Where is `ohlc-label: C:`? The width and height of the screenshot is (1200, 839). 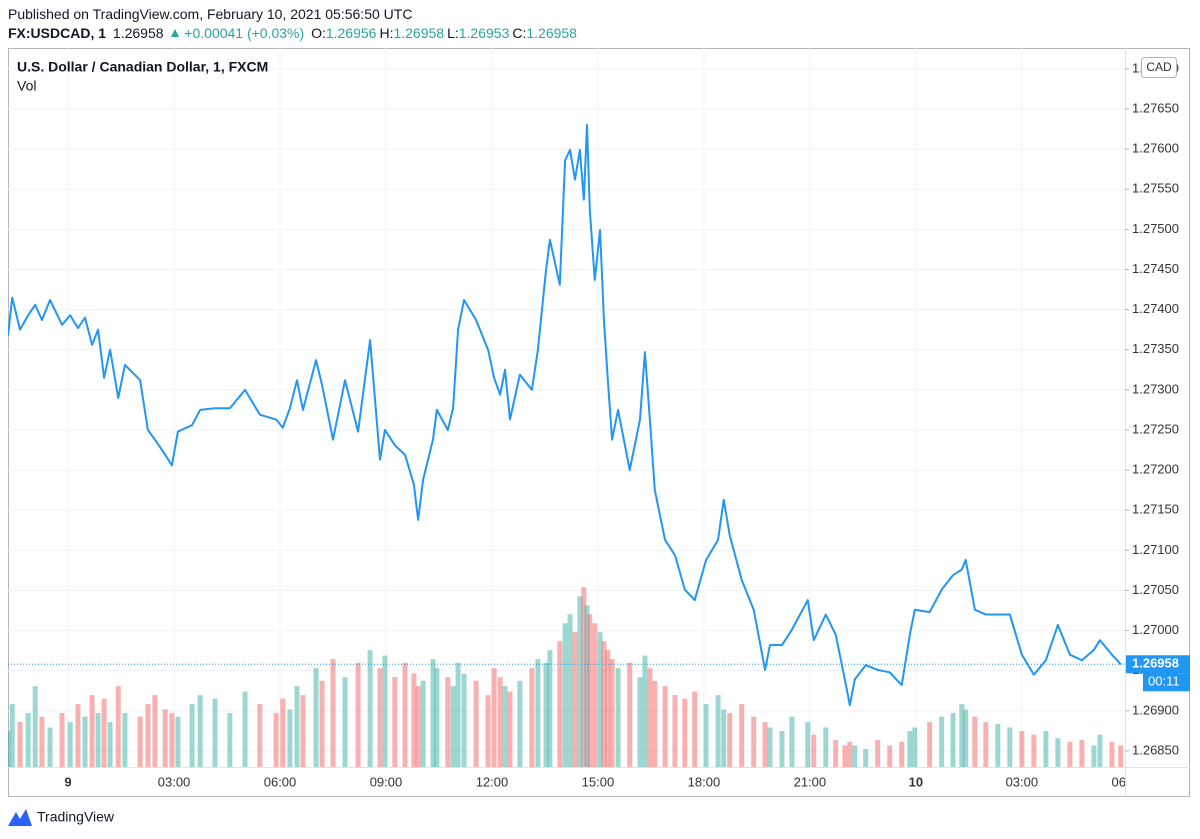
ohlc-label: C: is located at coordinates (519, 33).